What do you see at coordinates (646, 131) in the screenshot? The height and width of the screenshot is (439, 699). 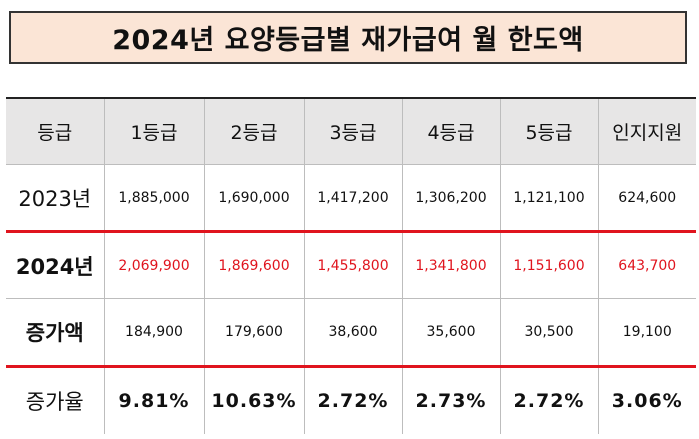 I see `header-cell-cognitive-support: 인지지원` at bounding box center [646, 131].